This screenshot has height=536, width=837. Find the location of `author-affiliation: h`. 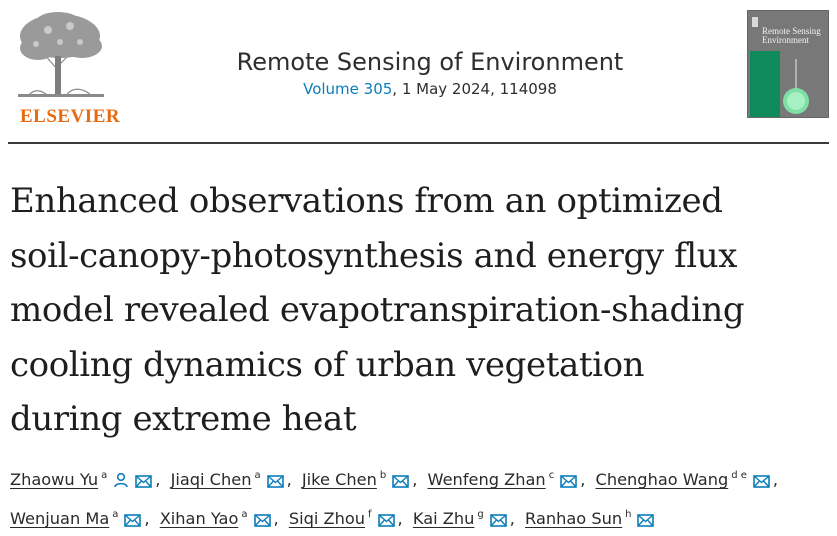

author-affiliation: h is located at coordinates (628, 514).